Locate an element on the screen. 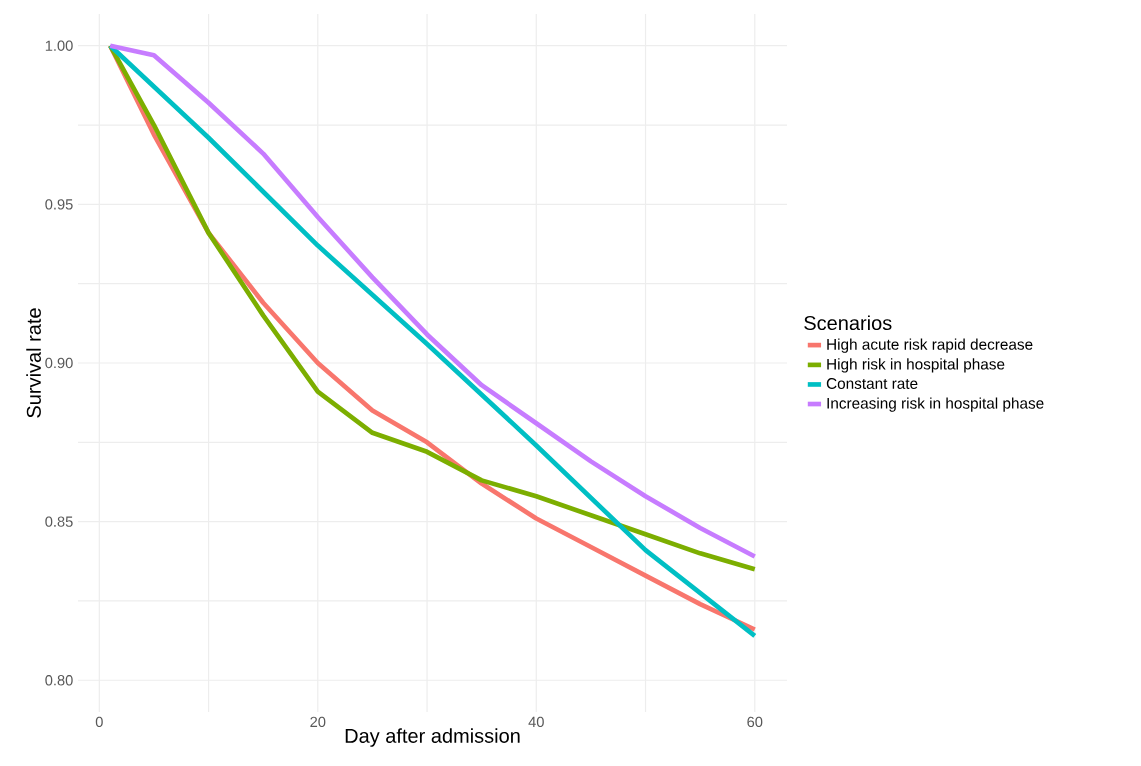 The width and height of the screenshot is (1141, 766). y-tick-label: 0.90 is located at coordinates (59, 363).